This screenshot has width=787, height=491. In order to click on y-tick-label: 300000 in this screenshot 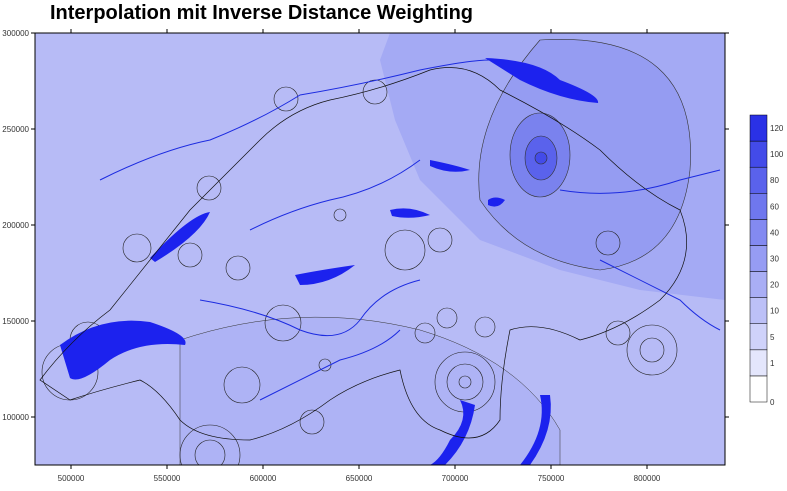, I will do `click(15, 33)`.